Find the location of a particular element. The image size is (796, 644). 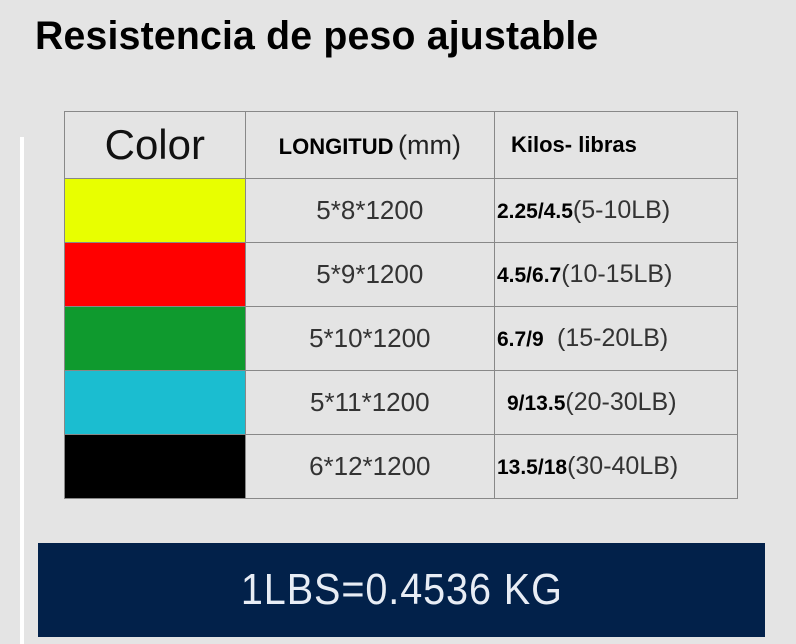

divider-line is located at coordinates (22, 390).